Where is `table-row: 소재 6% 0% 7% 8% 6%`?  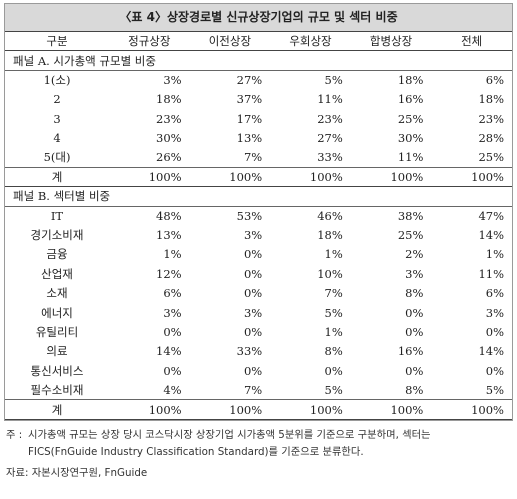
table-row: 소재 6% 0% 7% 8% 6% is located at coordinates (258, 293).